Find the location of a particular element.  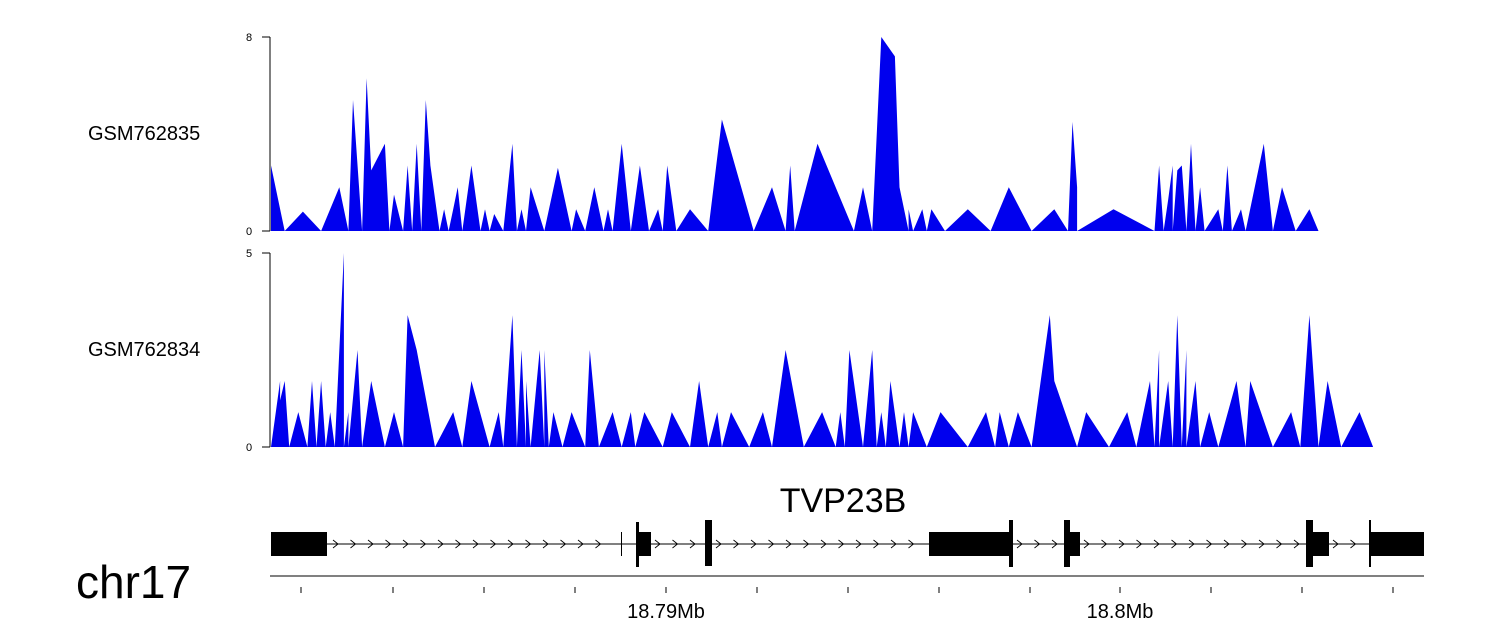

exon-7a is located at coordinates (1309, 543).